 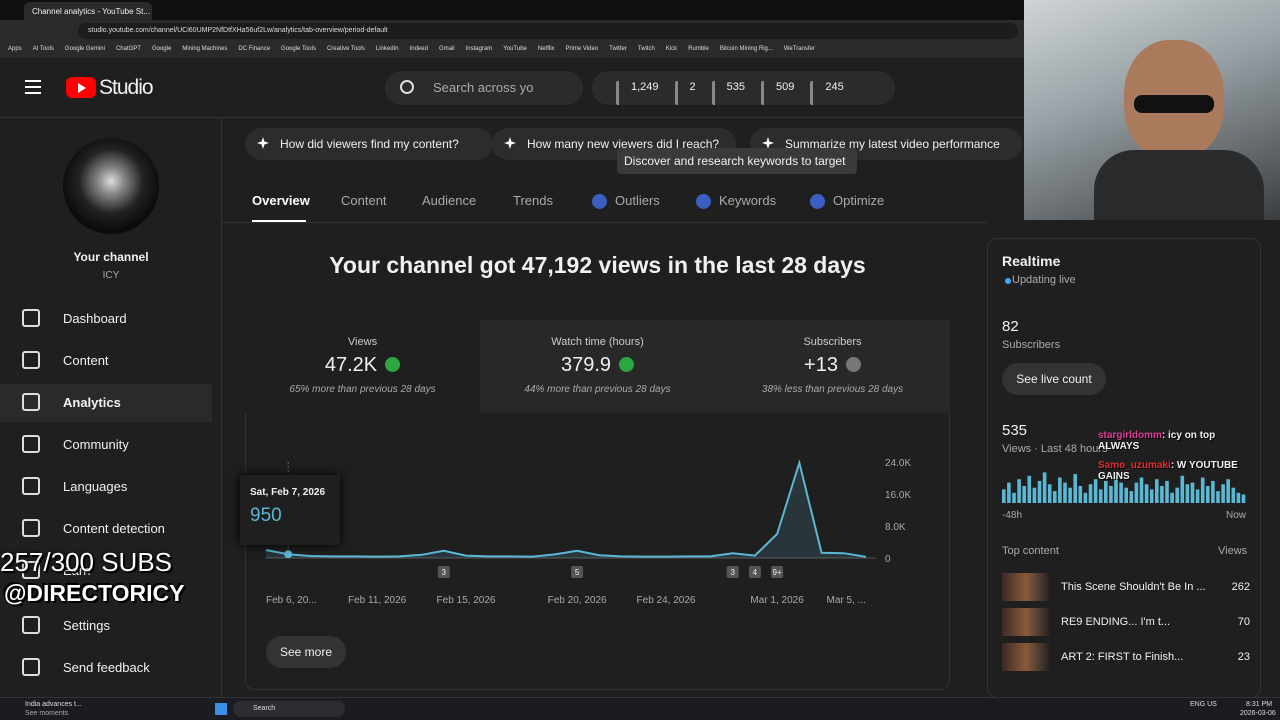 I want to click on chat-user: stargirldomm, so click(x=1130, y=435).